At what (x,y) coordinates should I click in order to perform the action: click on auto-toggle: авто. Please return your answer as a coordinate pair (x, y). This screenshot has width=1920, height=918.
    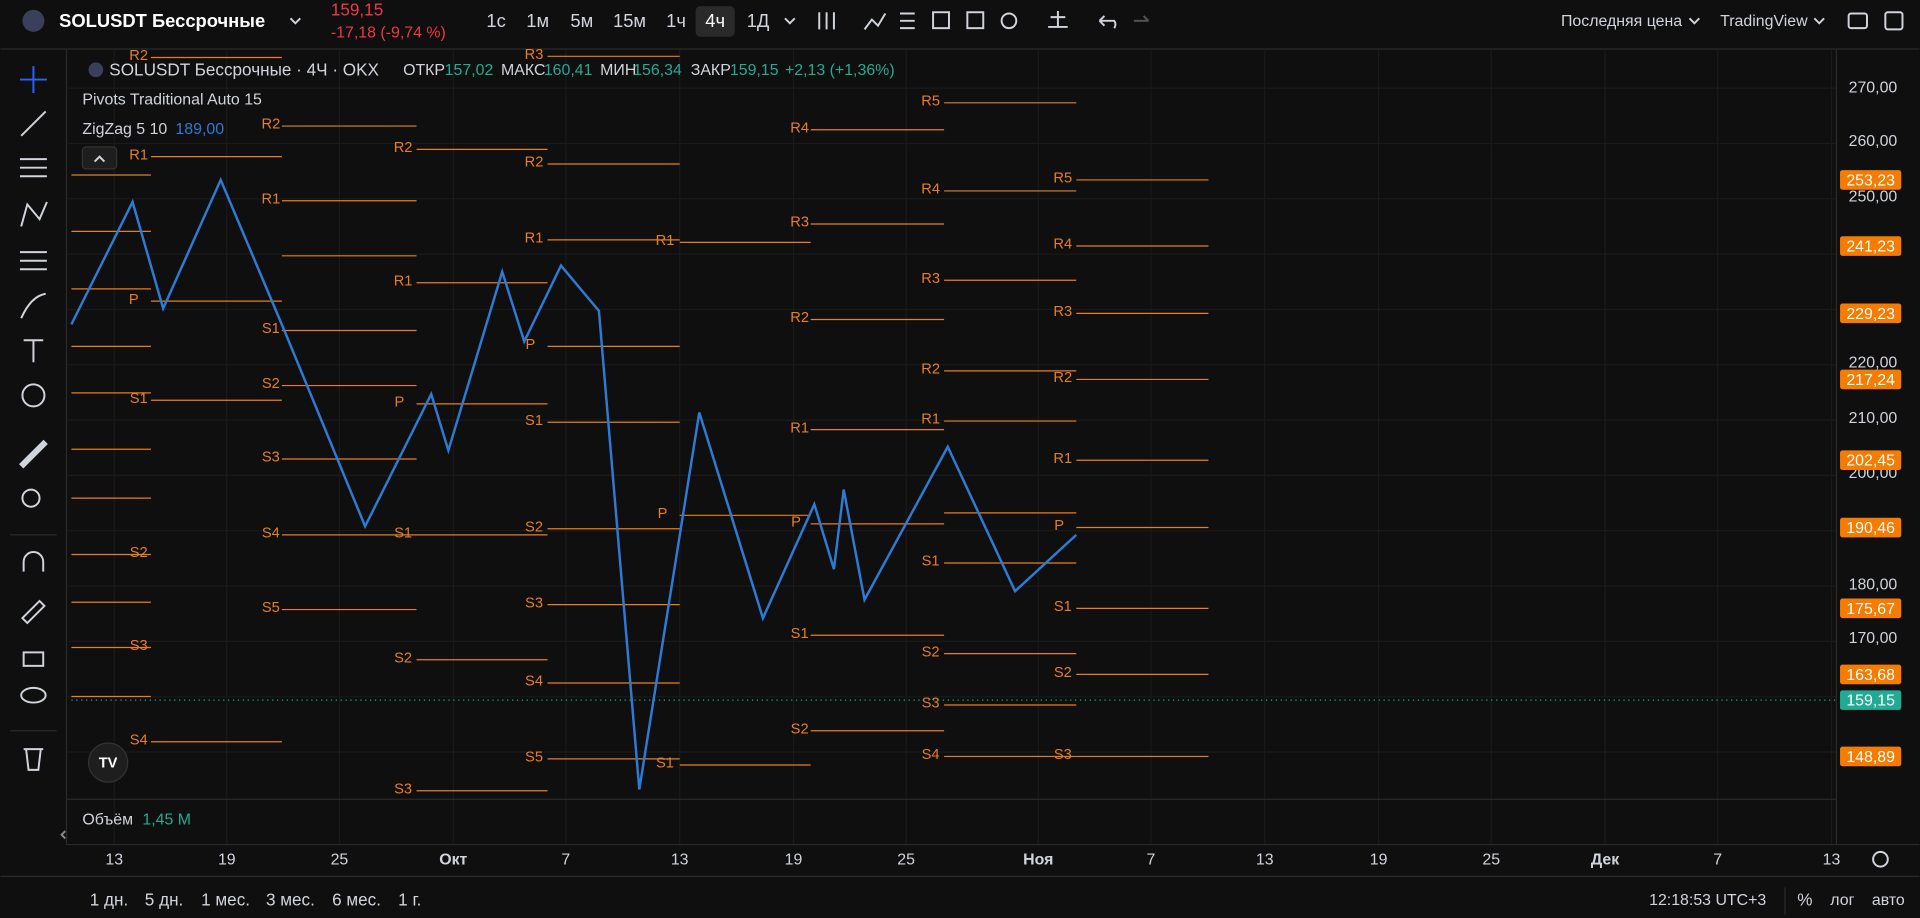
    Looking at the image, I should click on (1888, 900).